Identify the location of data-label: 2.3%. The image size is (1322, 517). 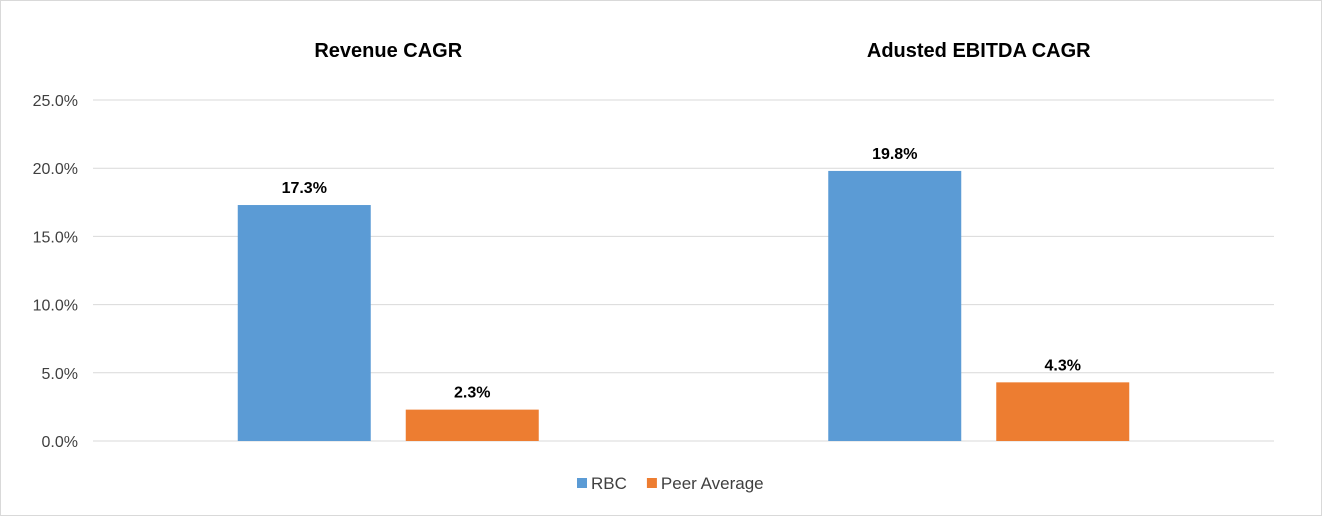
(472, 393).